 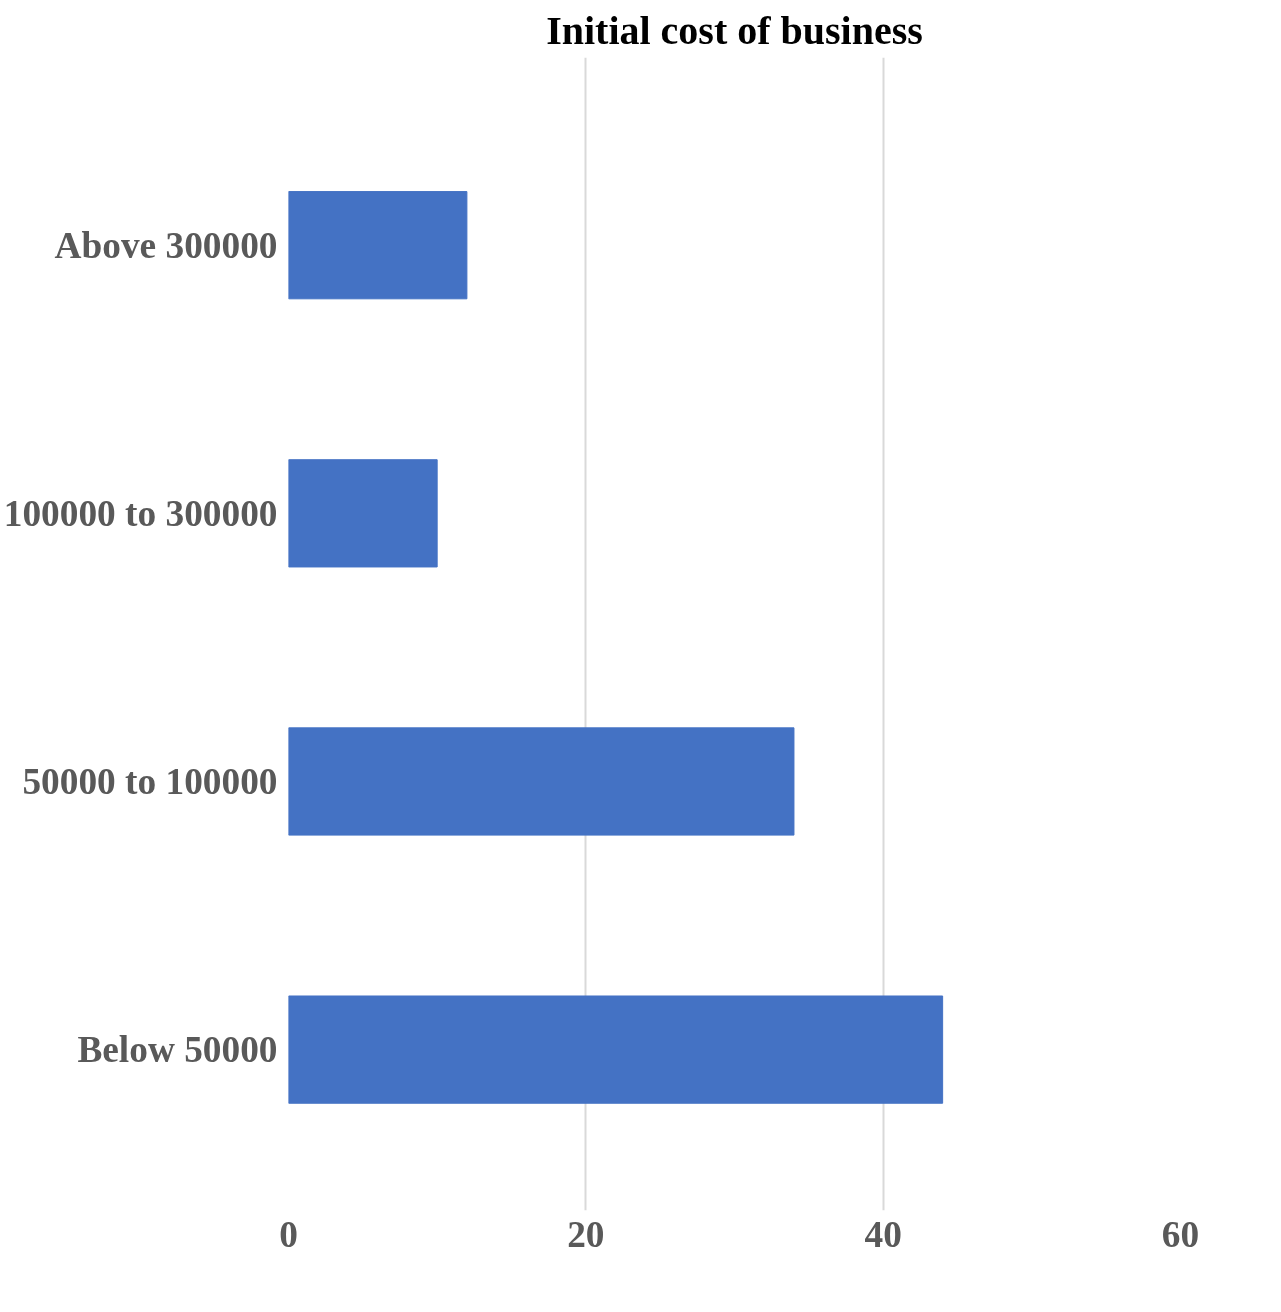 I want to click on y-tick-label: 50000 to 100000, so click(x=150, y=781).